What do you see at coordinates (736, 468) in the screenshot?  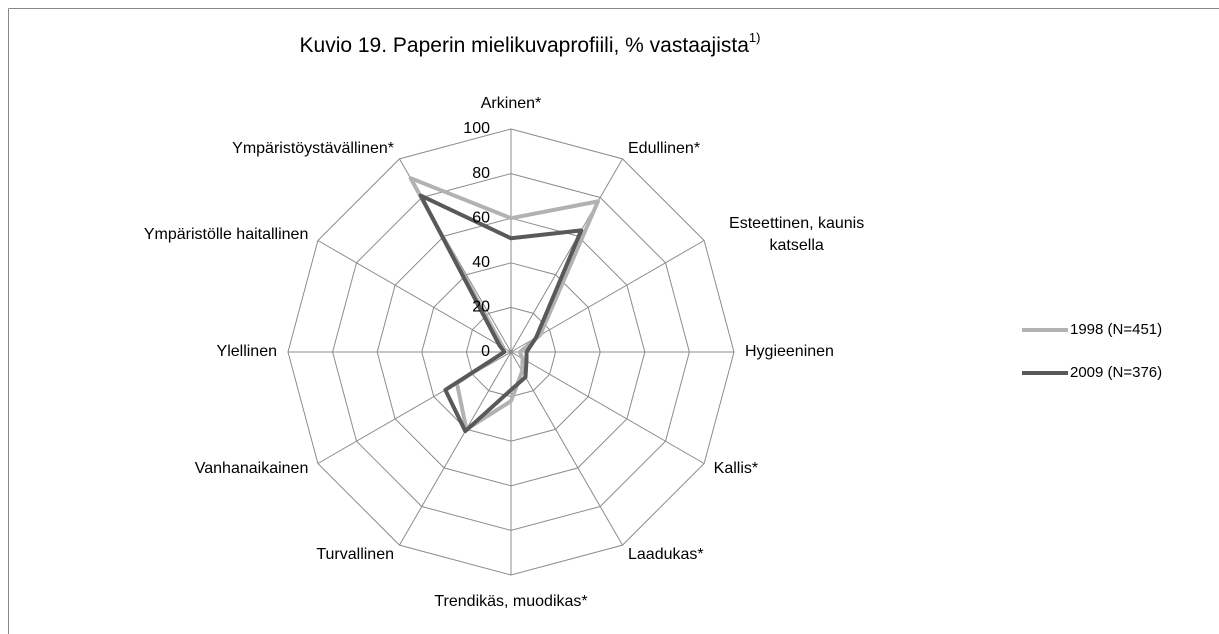 I see `category-label: Kallis*` at bounding box center [736, 468].